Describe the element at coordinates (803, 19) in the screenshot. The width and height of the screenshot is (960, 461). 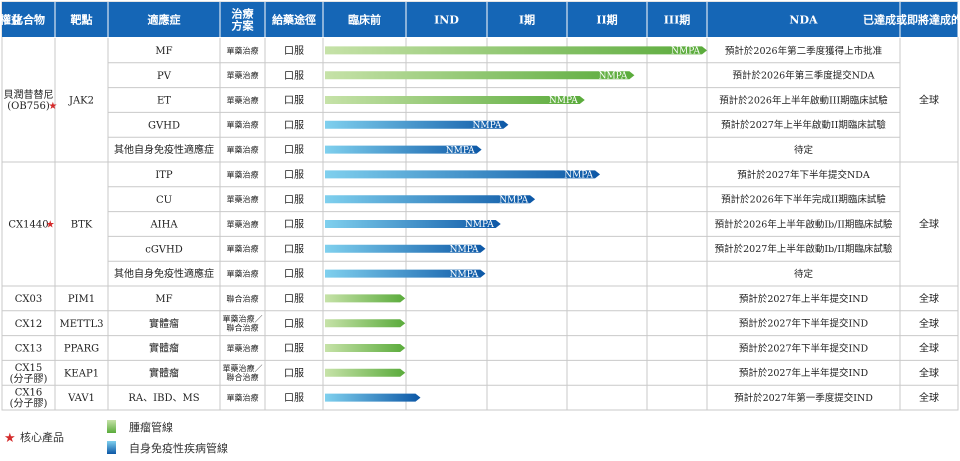
I see `header-cell: NDA` at that location.